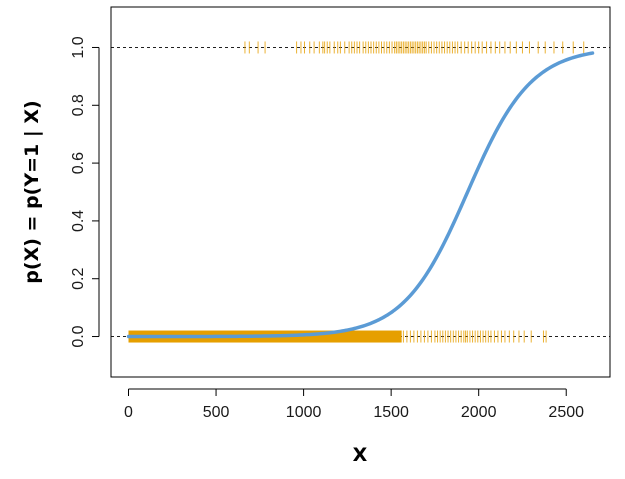  What do you see at coordinates (566, 412) in the screenshot?
I see `x-tick-label: 2500` at bounding box center [566, 412].